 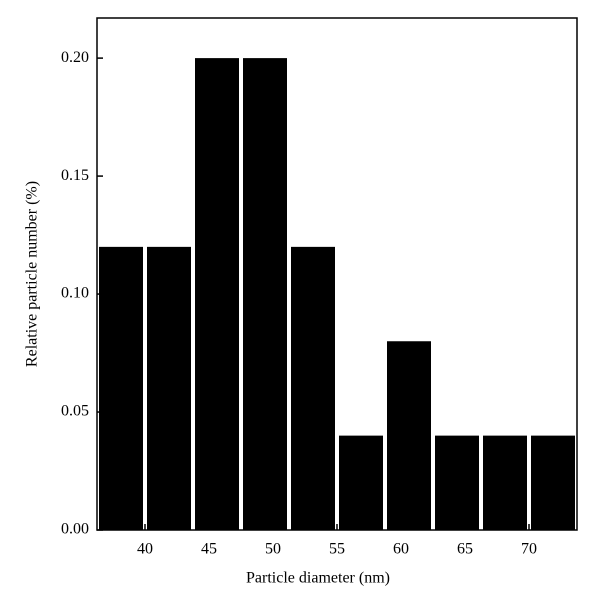 I want to click on x-tick-label: 40, so click(x=145, y=549).